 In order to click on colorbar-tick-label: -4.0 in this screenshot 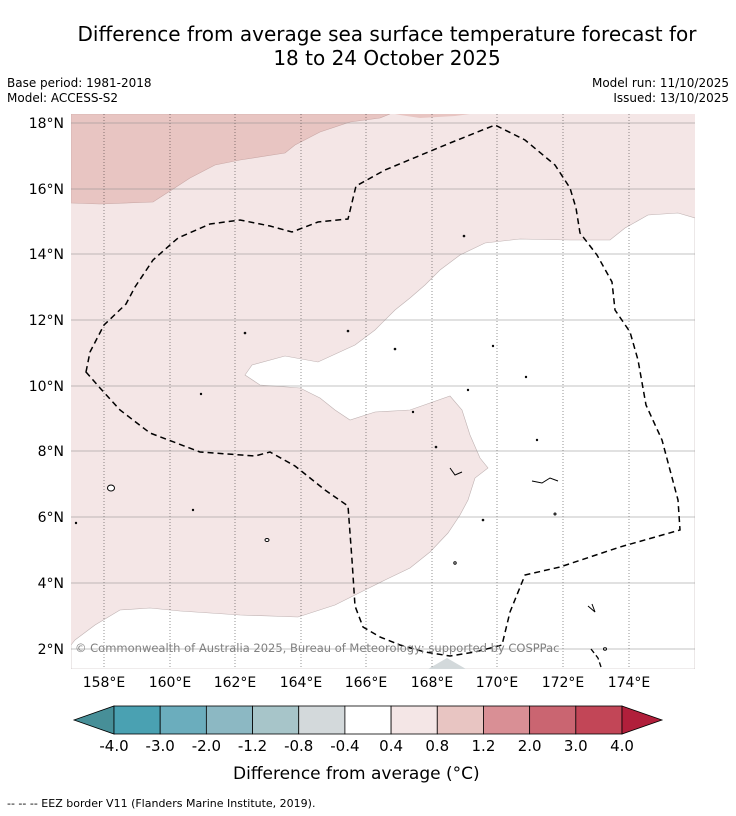, I will do `click(113, 746)`.